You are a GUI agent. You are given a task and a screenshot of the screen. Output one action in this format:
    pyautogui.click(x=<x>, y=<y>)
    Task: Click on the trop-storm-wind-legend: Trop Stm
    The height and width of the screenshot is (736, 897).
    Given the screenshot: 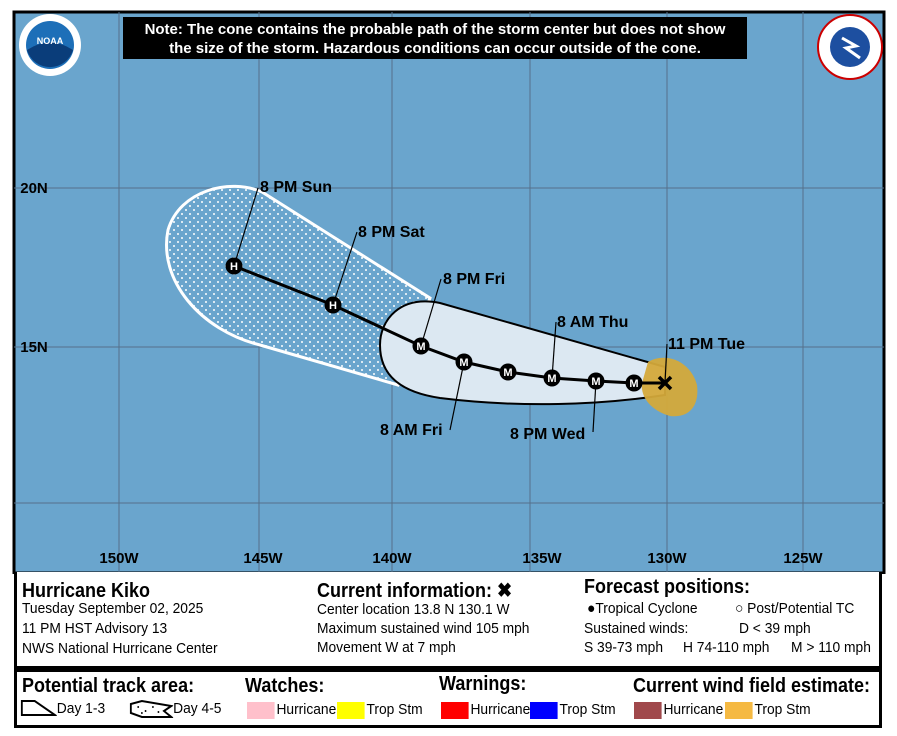 What is the action you would take?
    pyautogui.click(x=768, y=710)
    